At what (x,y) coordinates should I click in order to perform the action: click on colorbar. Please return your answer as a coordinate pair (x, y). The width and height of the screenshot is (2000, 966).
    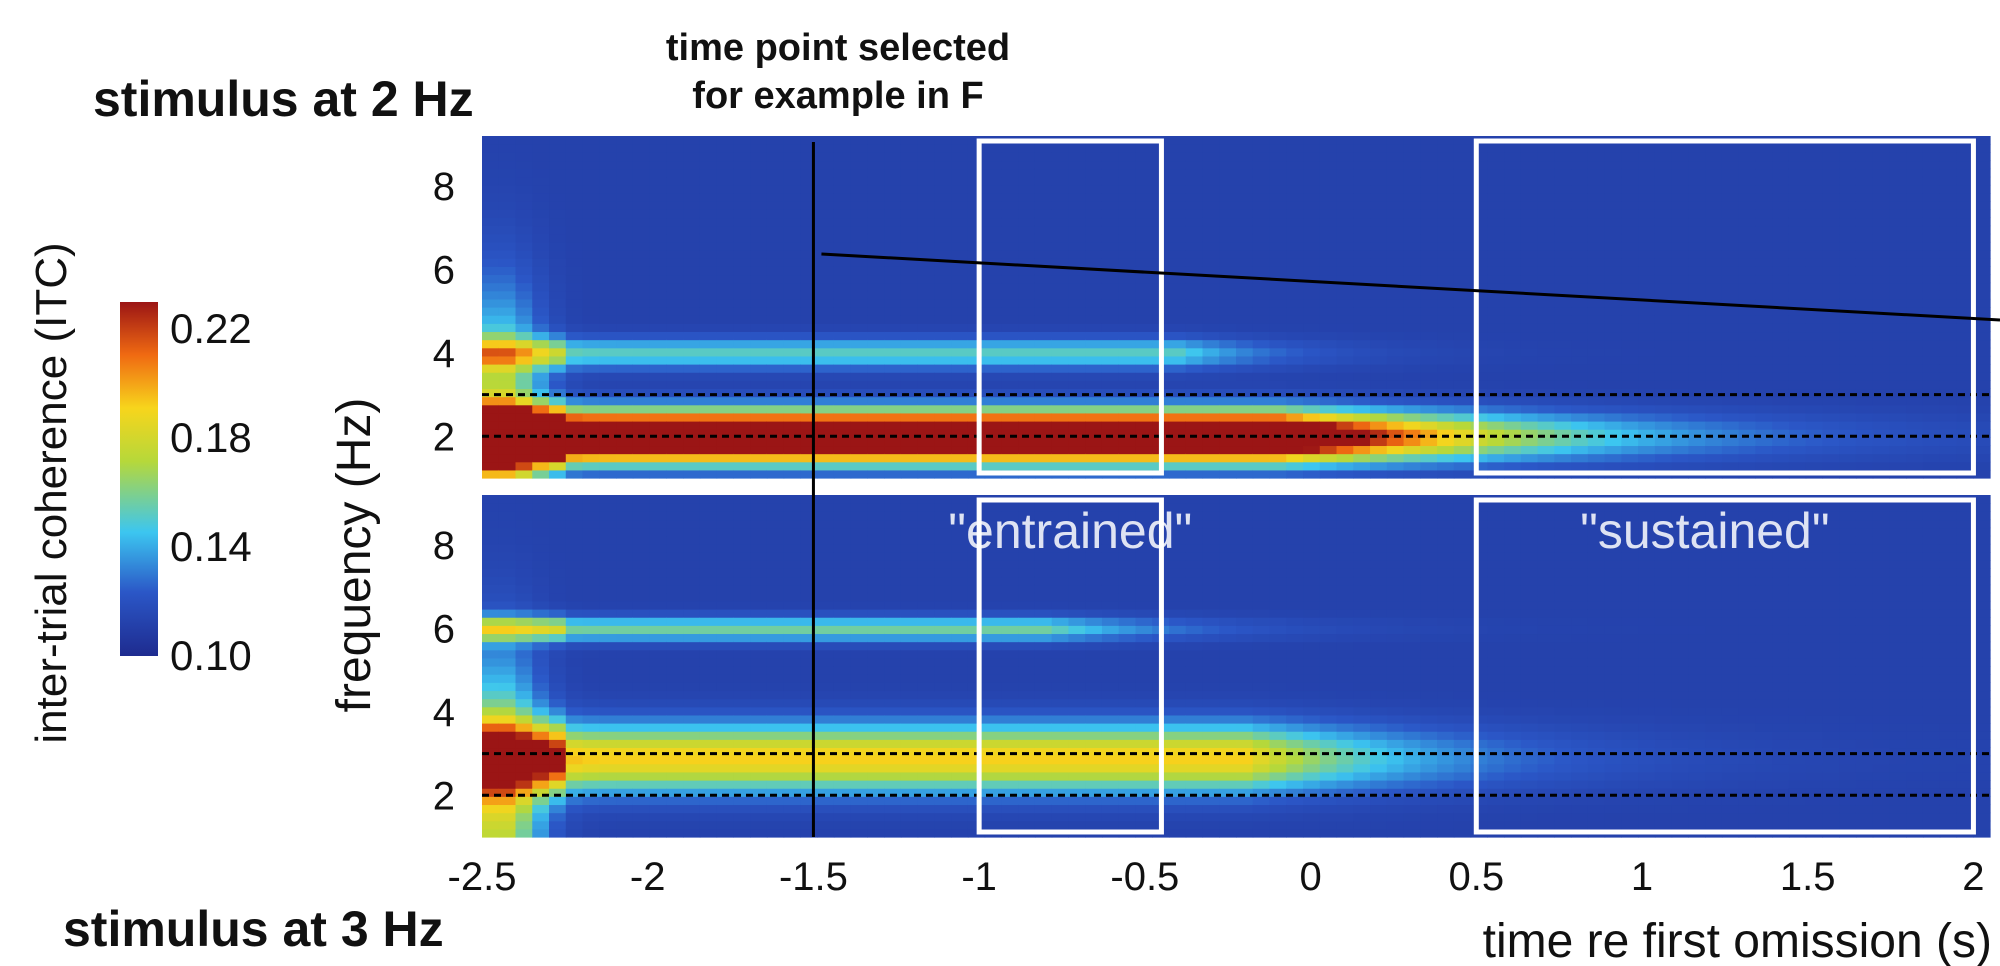
    Looking at the image, I should click on (139, 479).